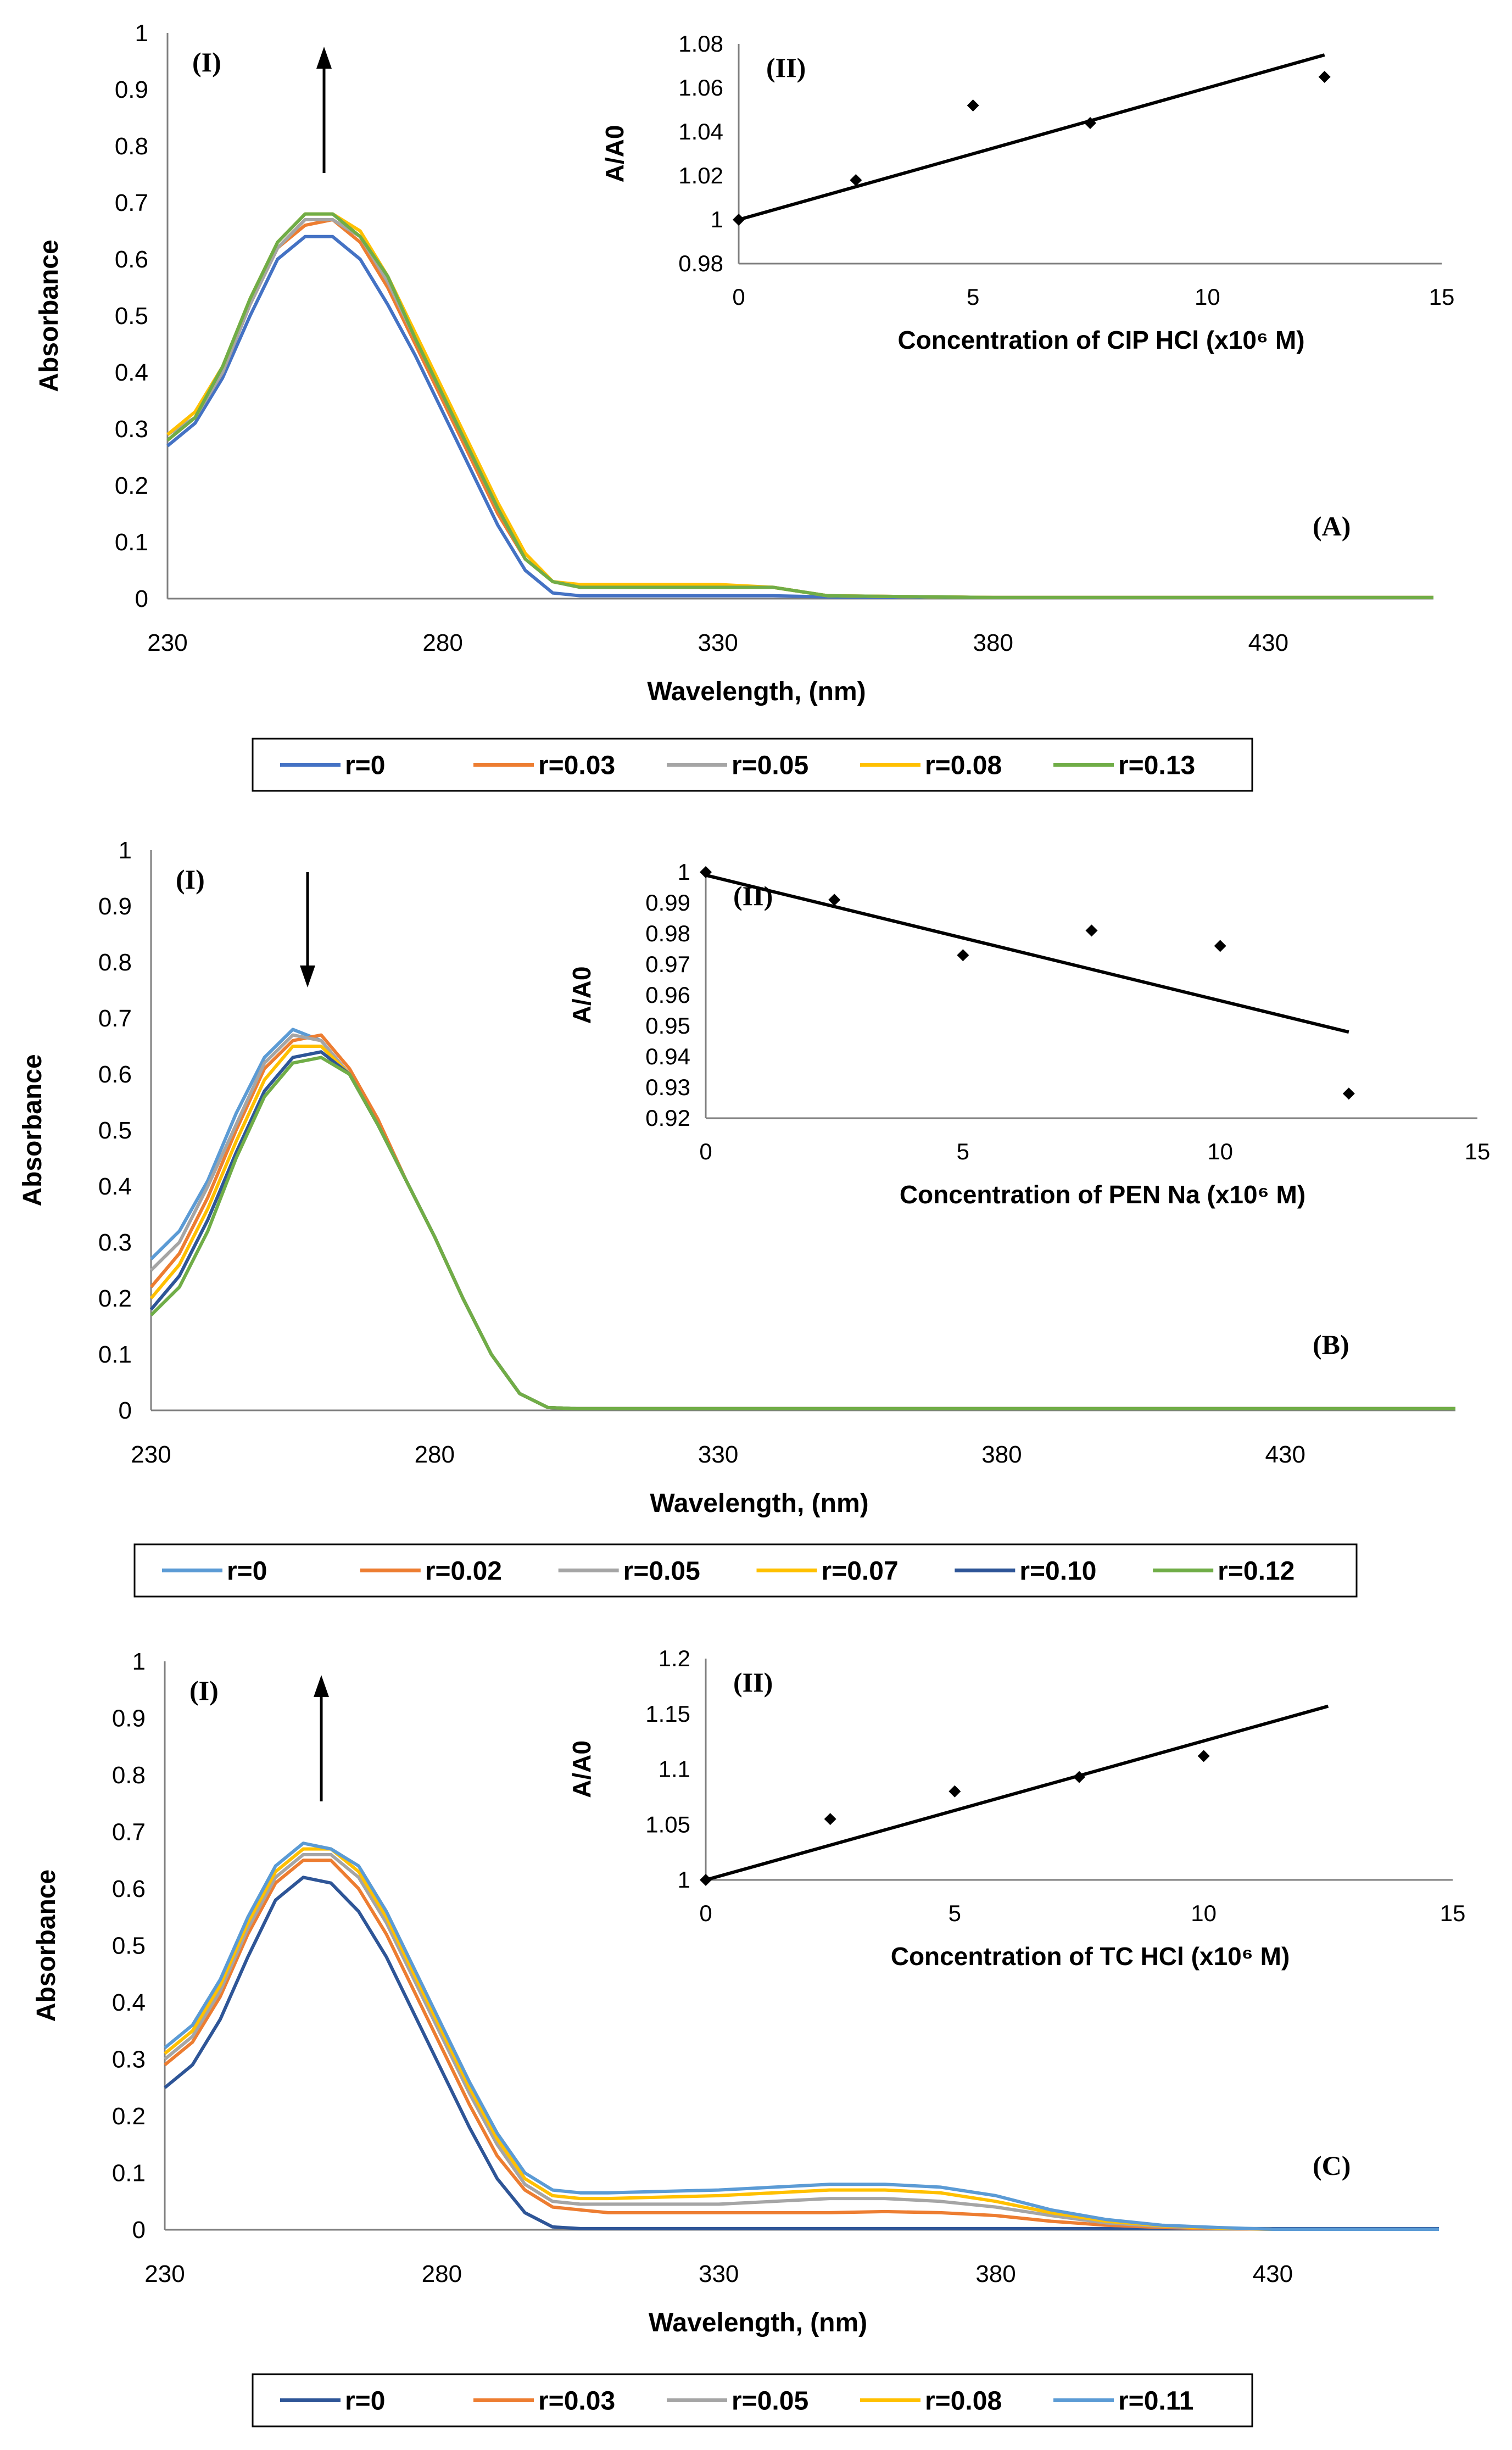 This screenshot has width=1512, height=2450. Describe the element at coordinates (674, 1769) in the screenshot. I see `inset-y-tick-label: 1.1` at that location.